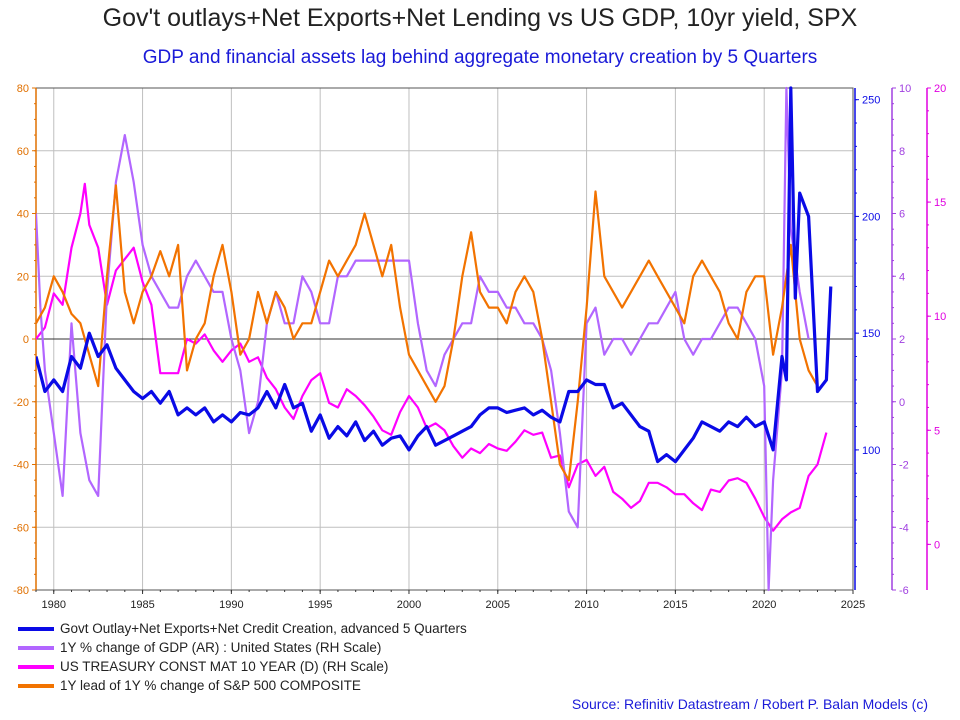 The image size is (960, 720). What do you see at coordinates (26, 340) in the screenshot?
I see `left-tick-label: 0` at bounding box center [26, 340].